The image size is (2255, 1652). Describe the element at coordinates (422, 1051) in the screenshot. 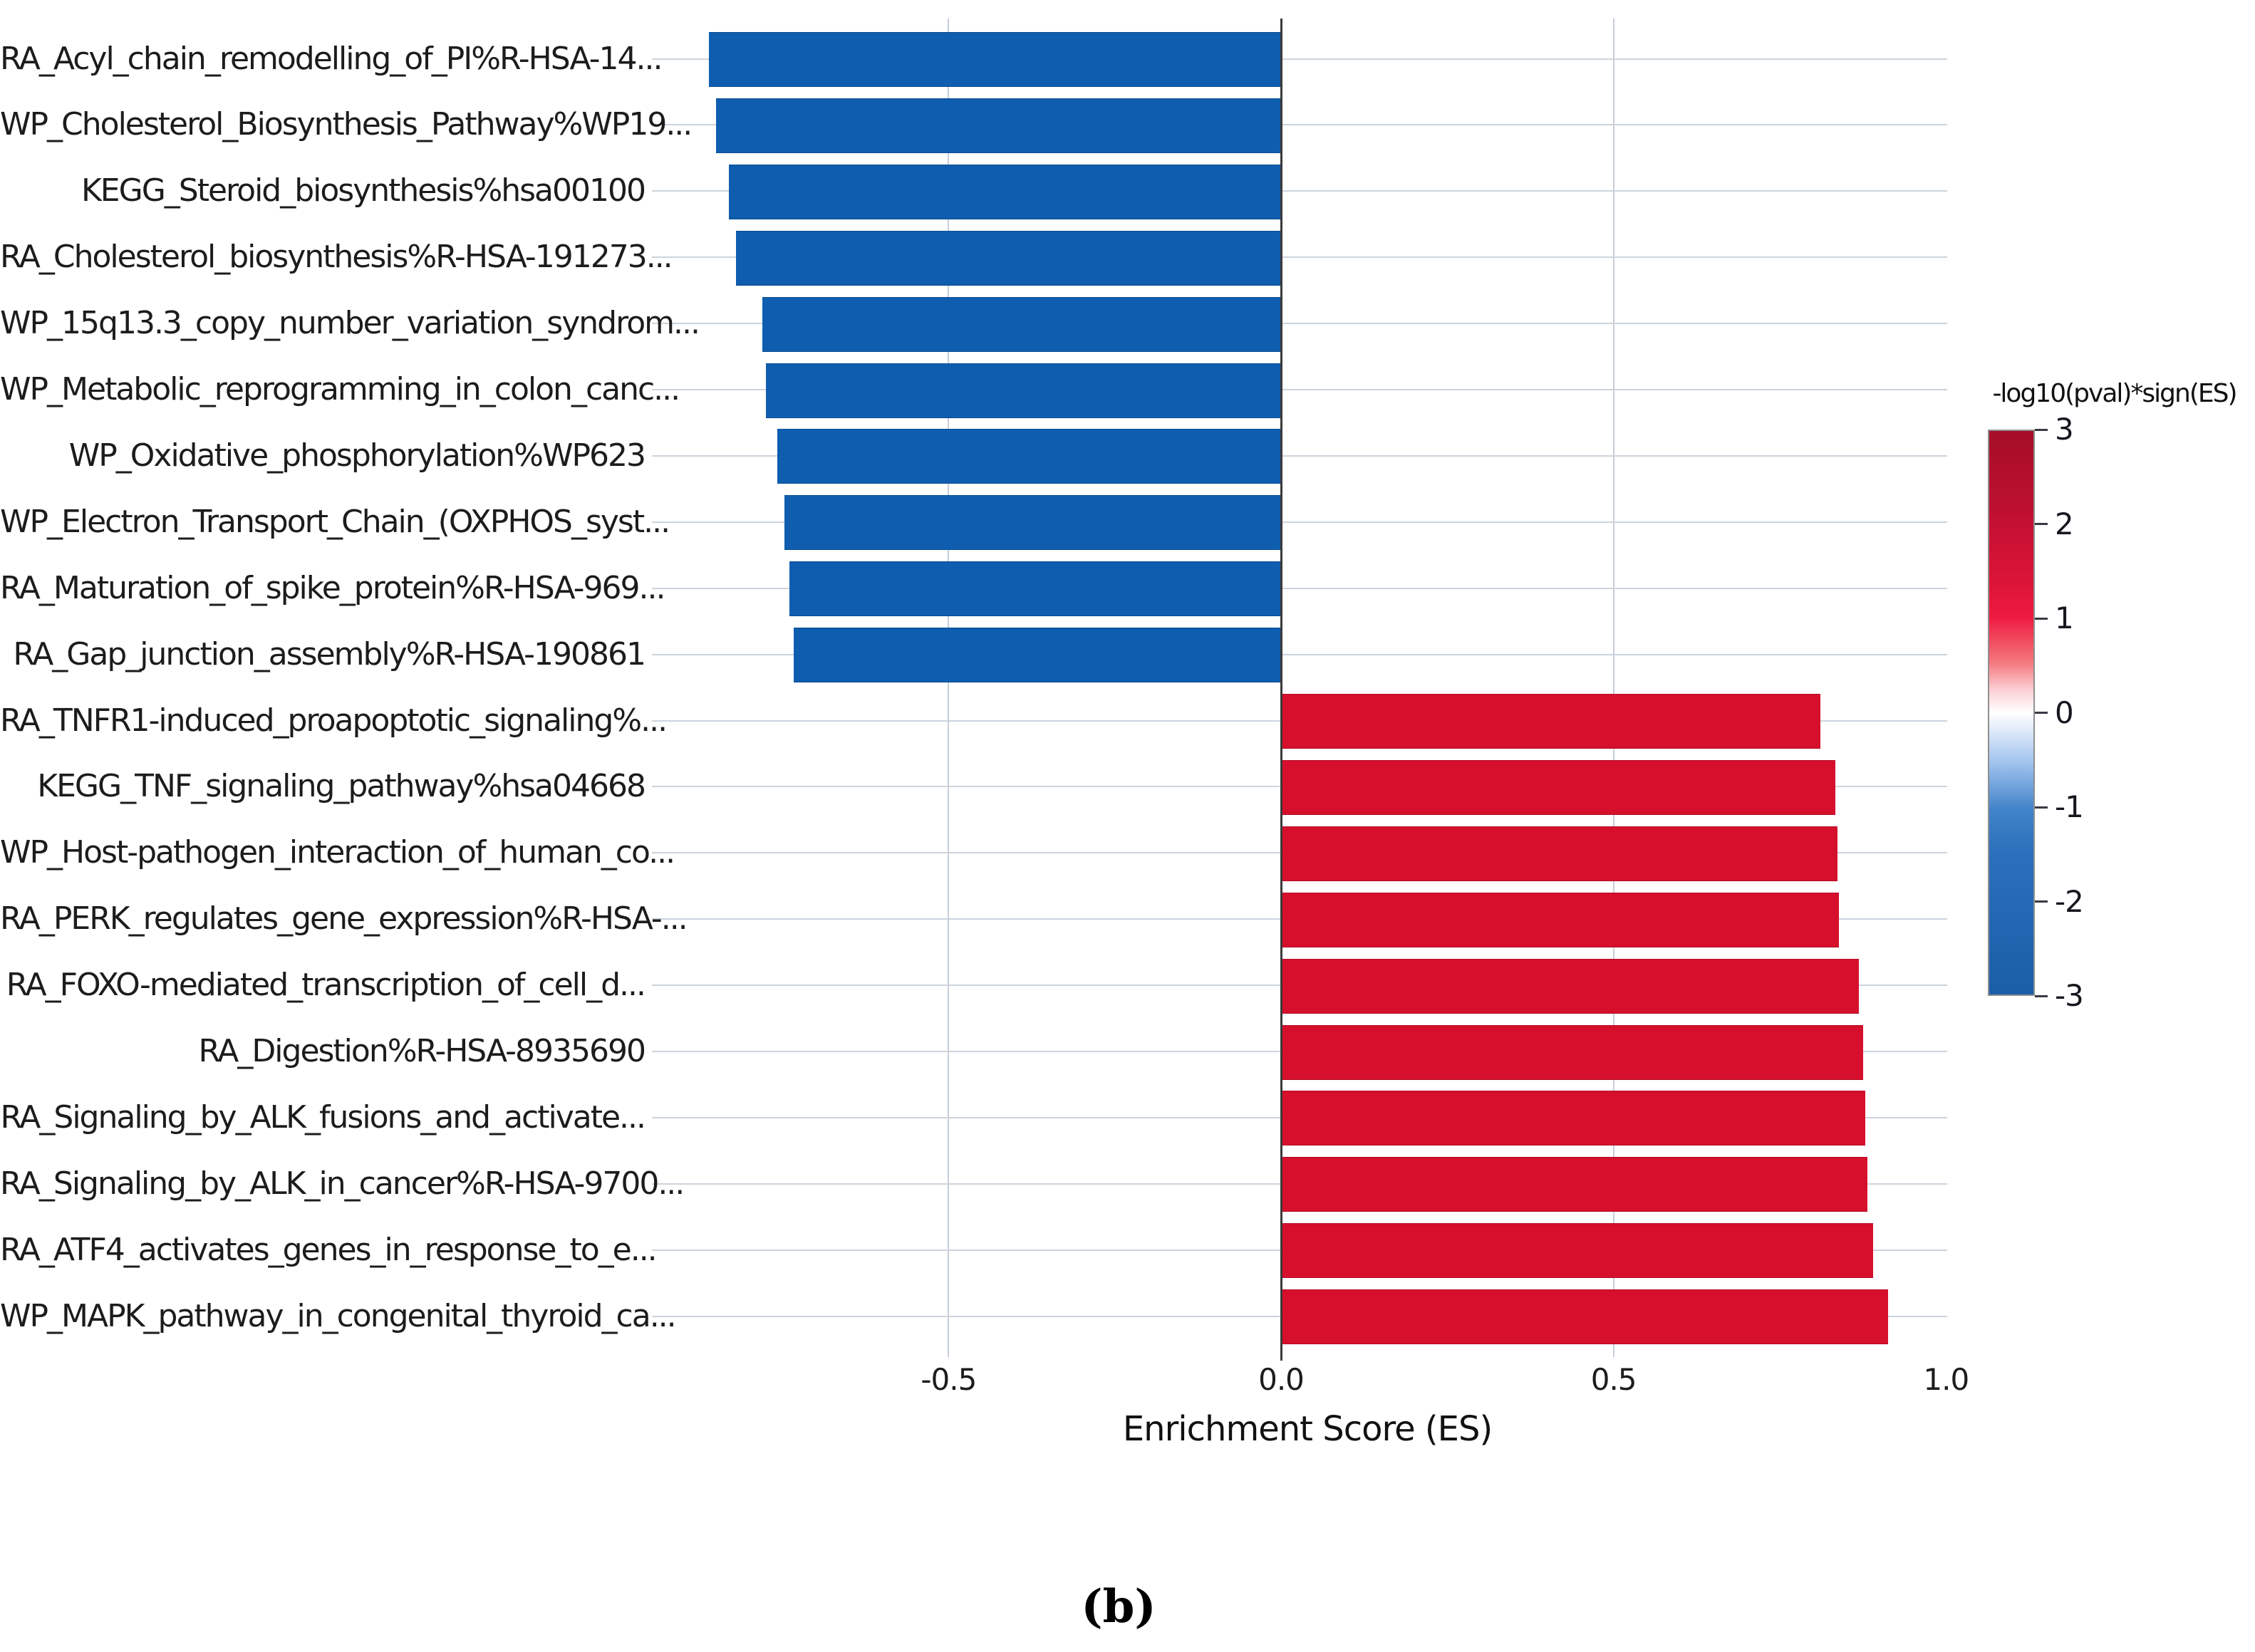

I see `category-label: RA_Digestion%R-HSA-8935690` at that location.